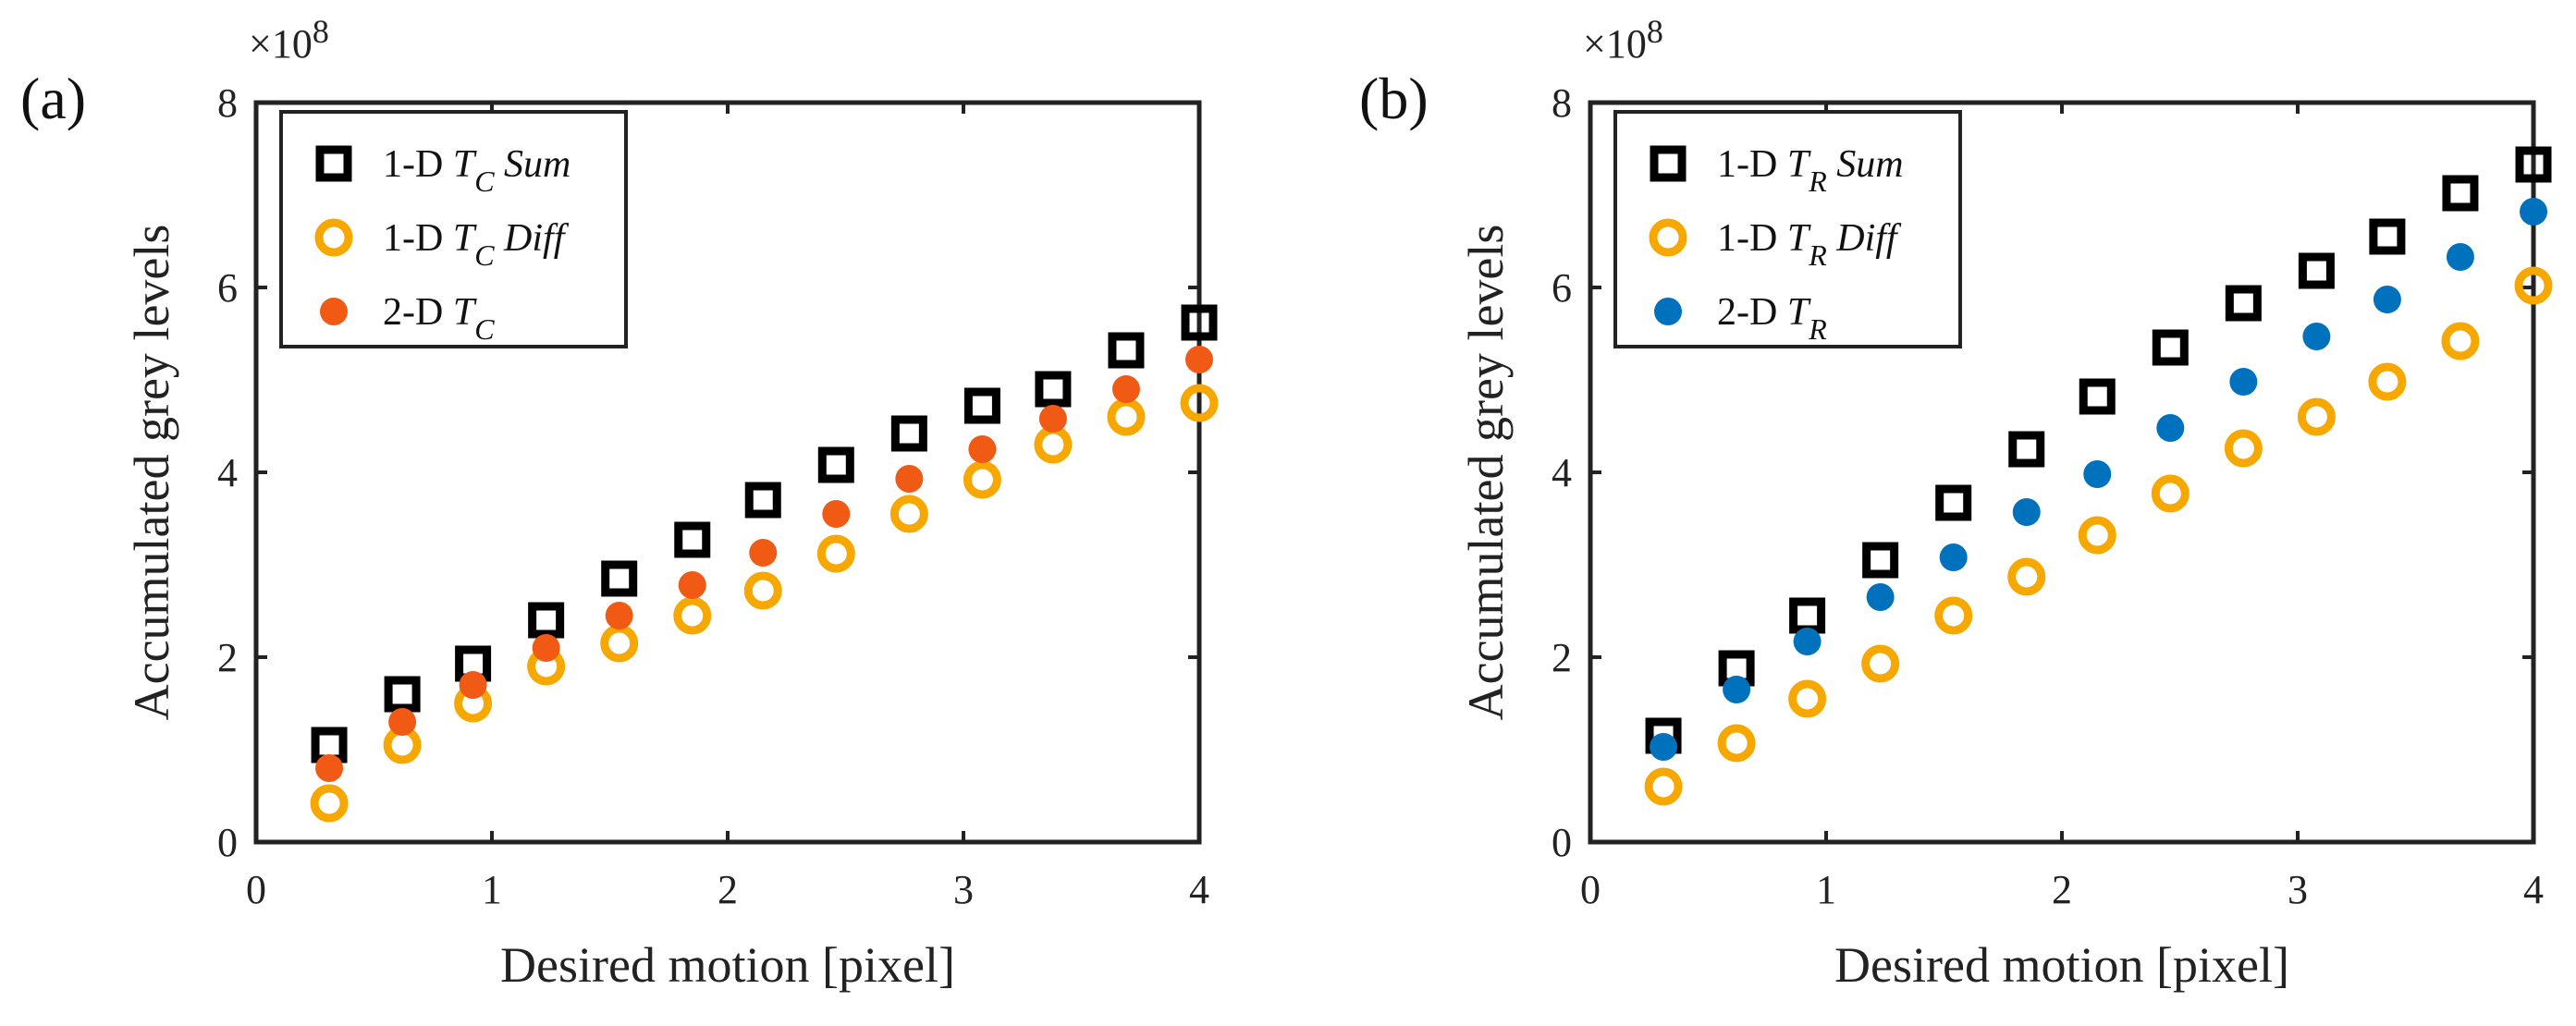 This screenshot has height=1026, width=2576. I want to click on legend-entry: 1-D TR Sum, so click(1810, 171).